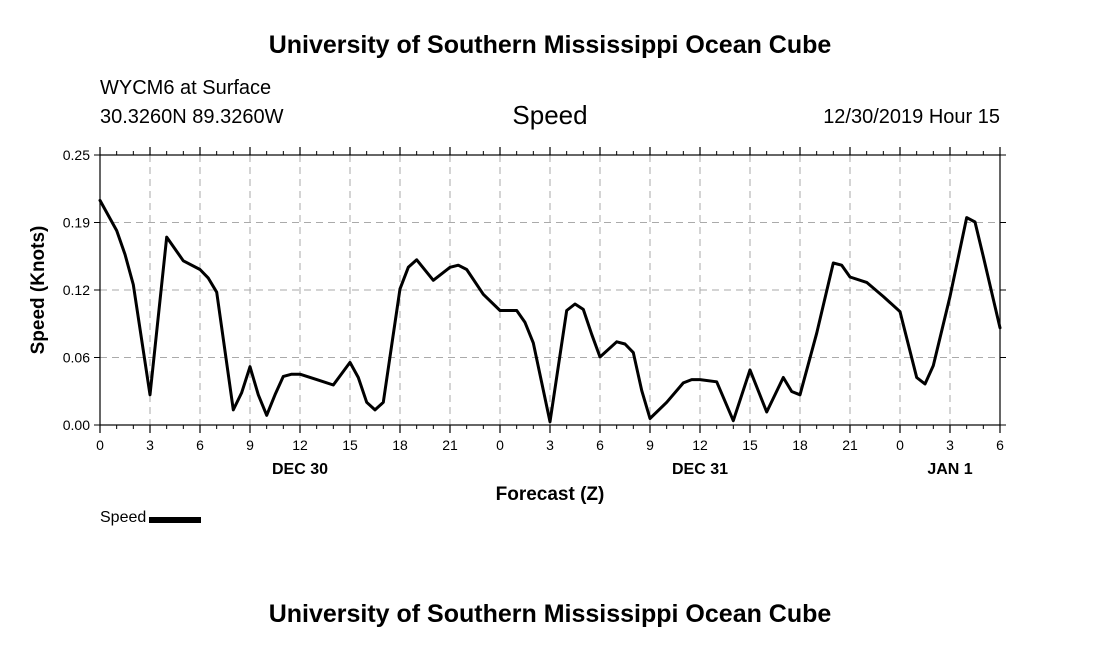 This screenshot has width=1100, height=650. I want to click on x-axis-title: Forecast (Z), so click(550, 494).